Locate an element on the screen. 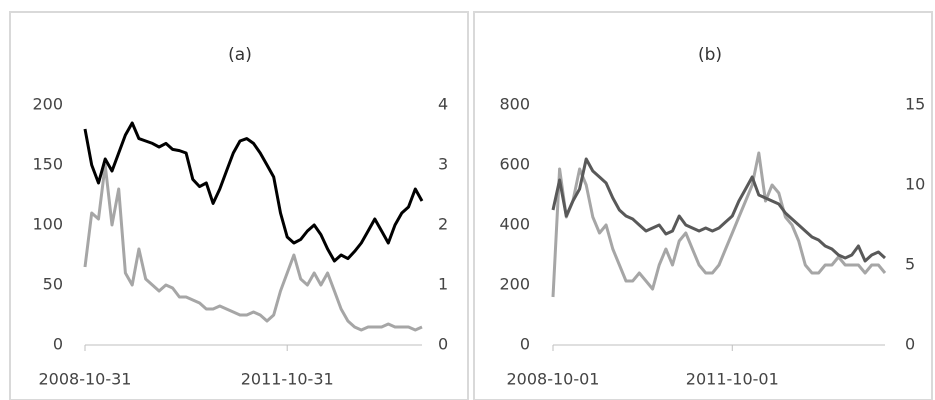 Image resolution: width=935 pixels, height=400 pixels. chart-title: (a) is located at coordinates (240, 55).